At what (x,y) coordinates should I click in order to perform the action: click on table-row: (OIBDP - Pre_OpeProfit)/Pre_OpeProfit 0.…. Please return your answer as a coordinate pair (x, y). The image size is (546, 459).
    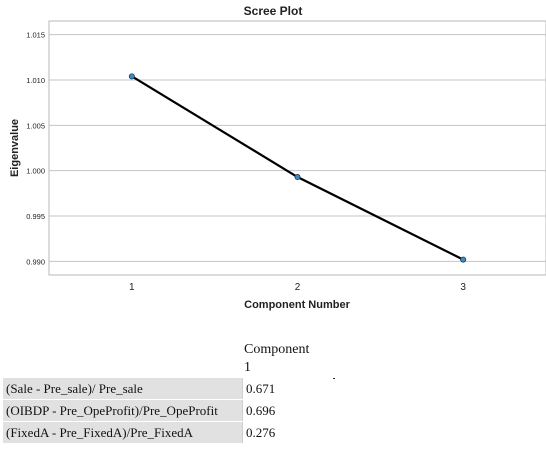
    Looking at the image, I should click on (168, 410).